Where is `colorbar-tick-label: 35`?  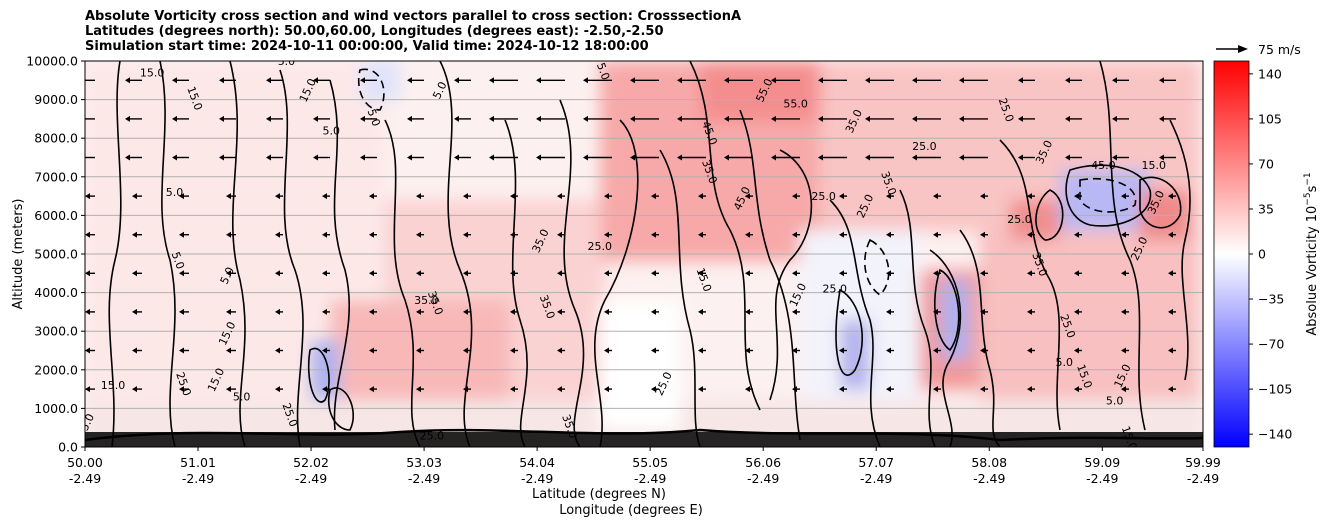 colorbar-tick-label: 35 is located at coordinates (1266, 208).